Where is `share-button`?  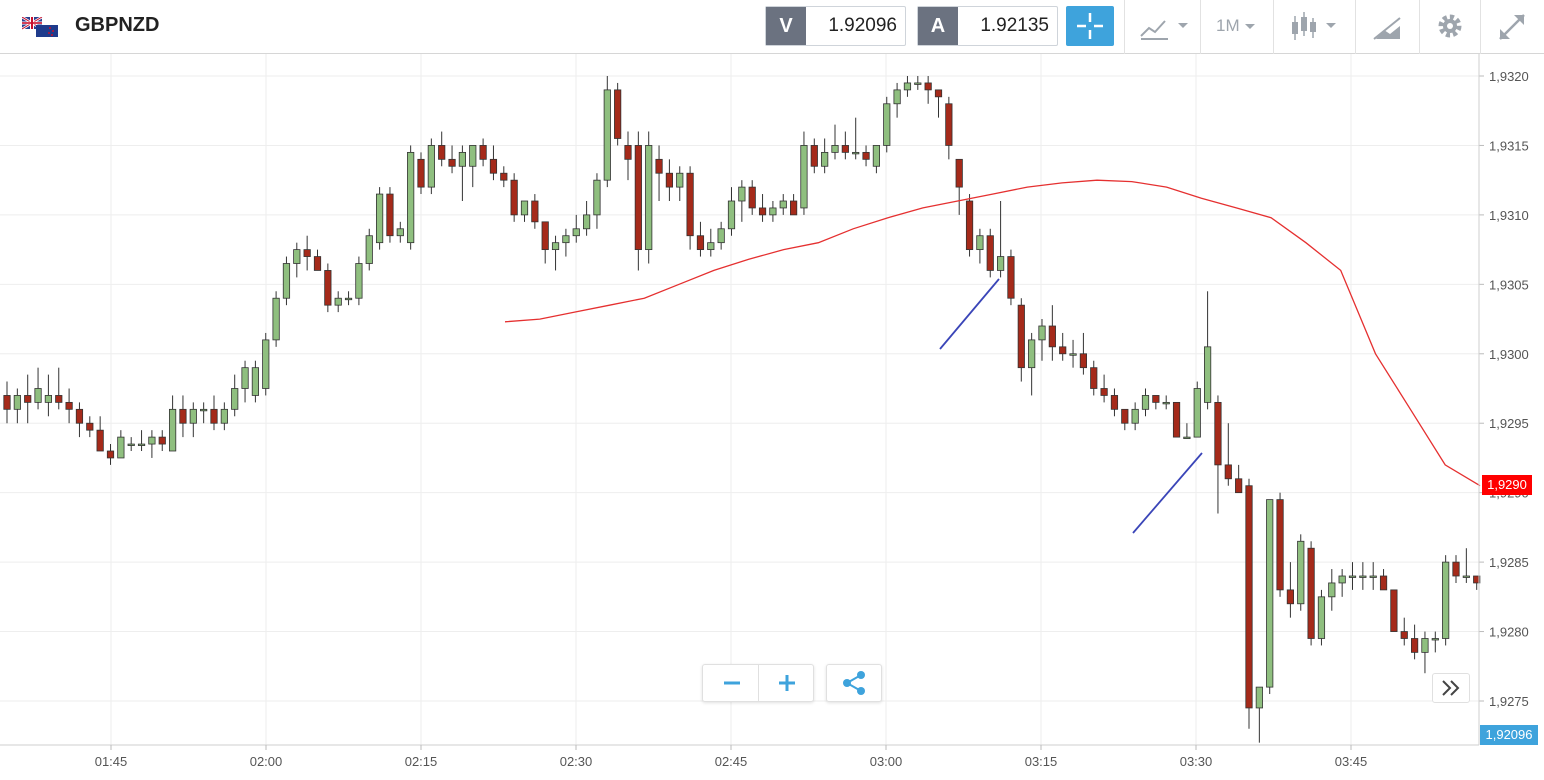
share-button is located at coordinates (854, 683).